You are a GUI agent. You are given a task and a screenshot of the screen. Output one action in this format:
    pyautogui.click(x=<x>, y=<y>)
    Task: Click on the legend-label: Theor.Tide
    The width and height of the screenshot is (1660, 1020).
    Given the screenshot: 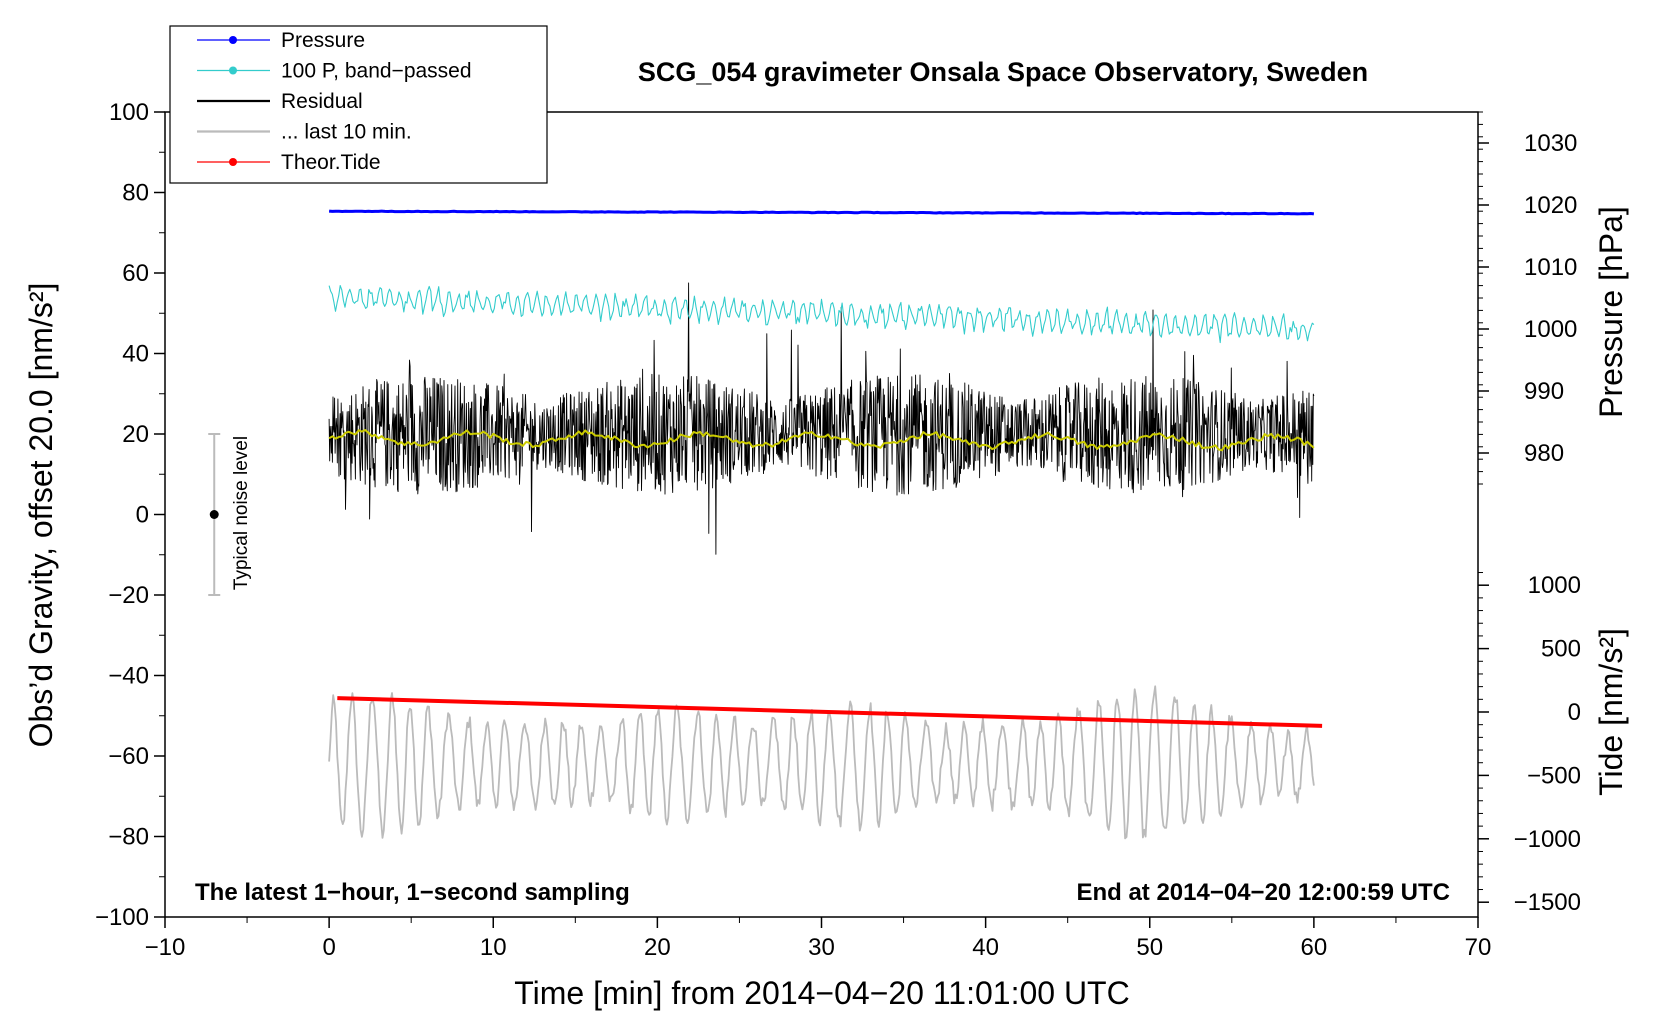 What is the action you would take?
    pyautogui.click(x=331, y=162)
    